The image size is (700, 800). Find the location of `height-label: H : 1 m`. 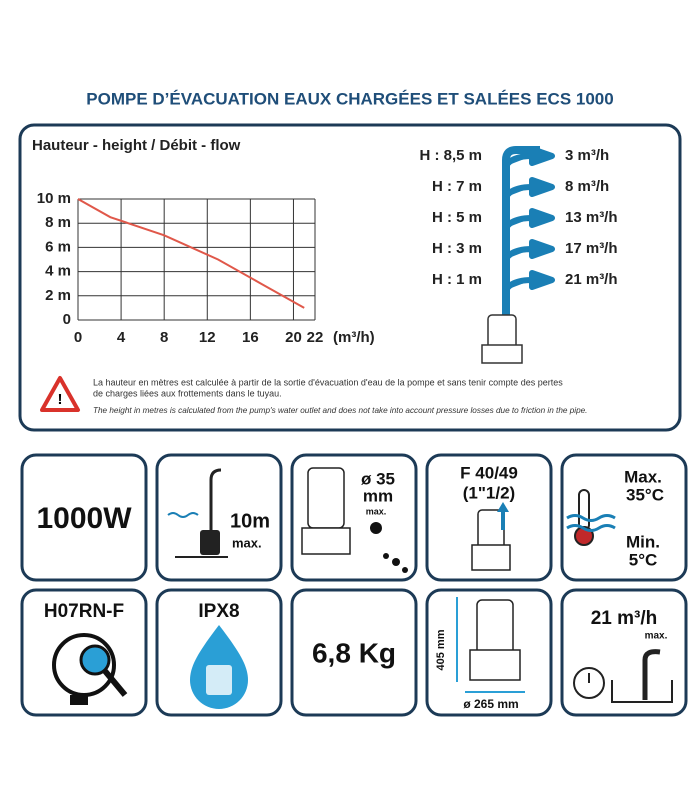

height-label: H : 1 m is located at coordinates (457, 279).